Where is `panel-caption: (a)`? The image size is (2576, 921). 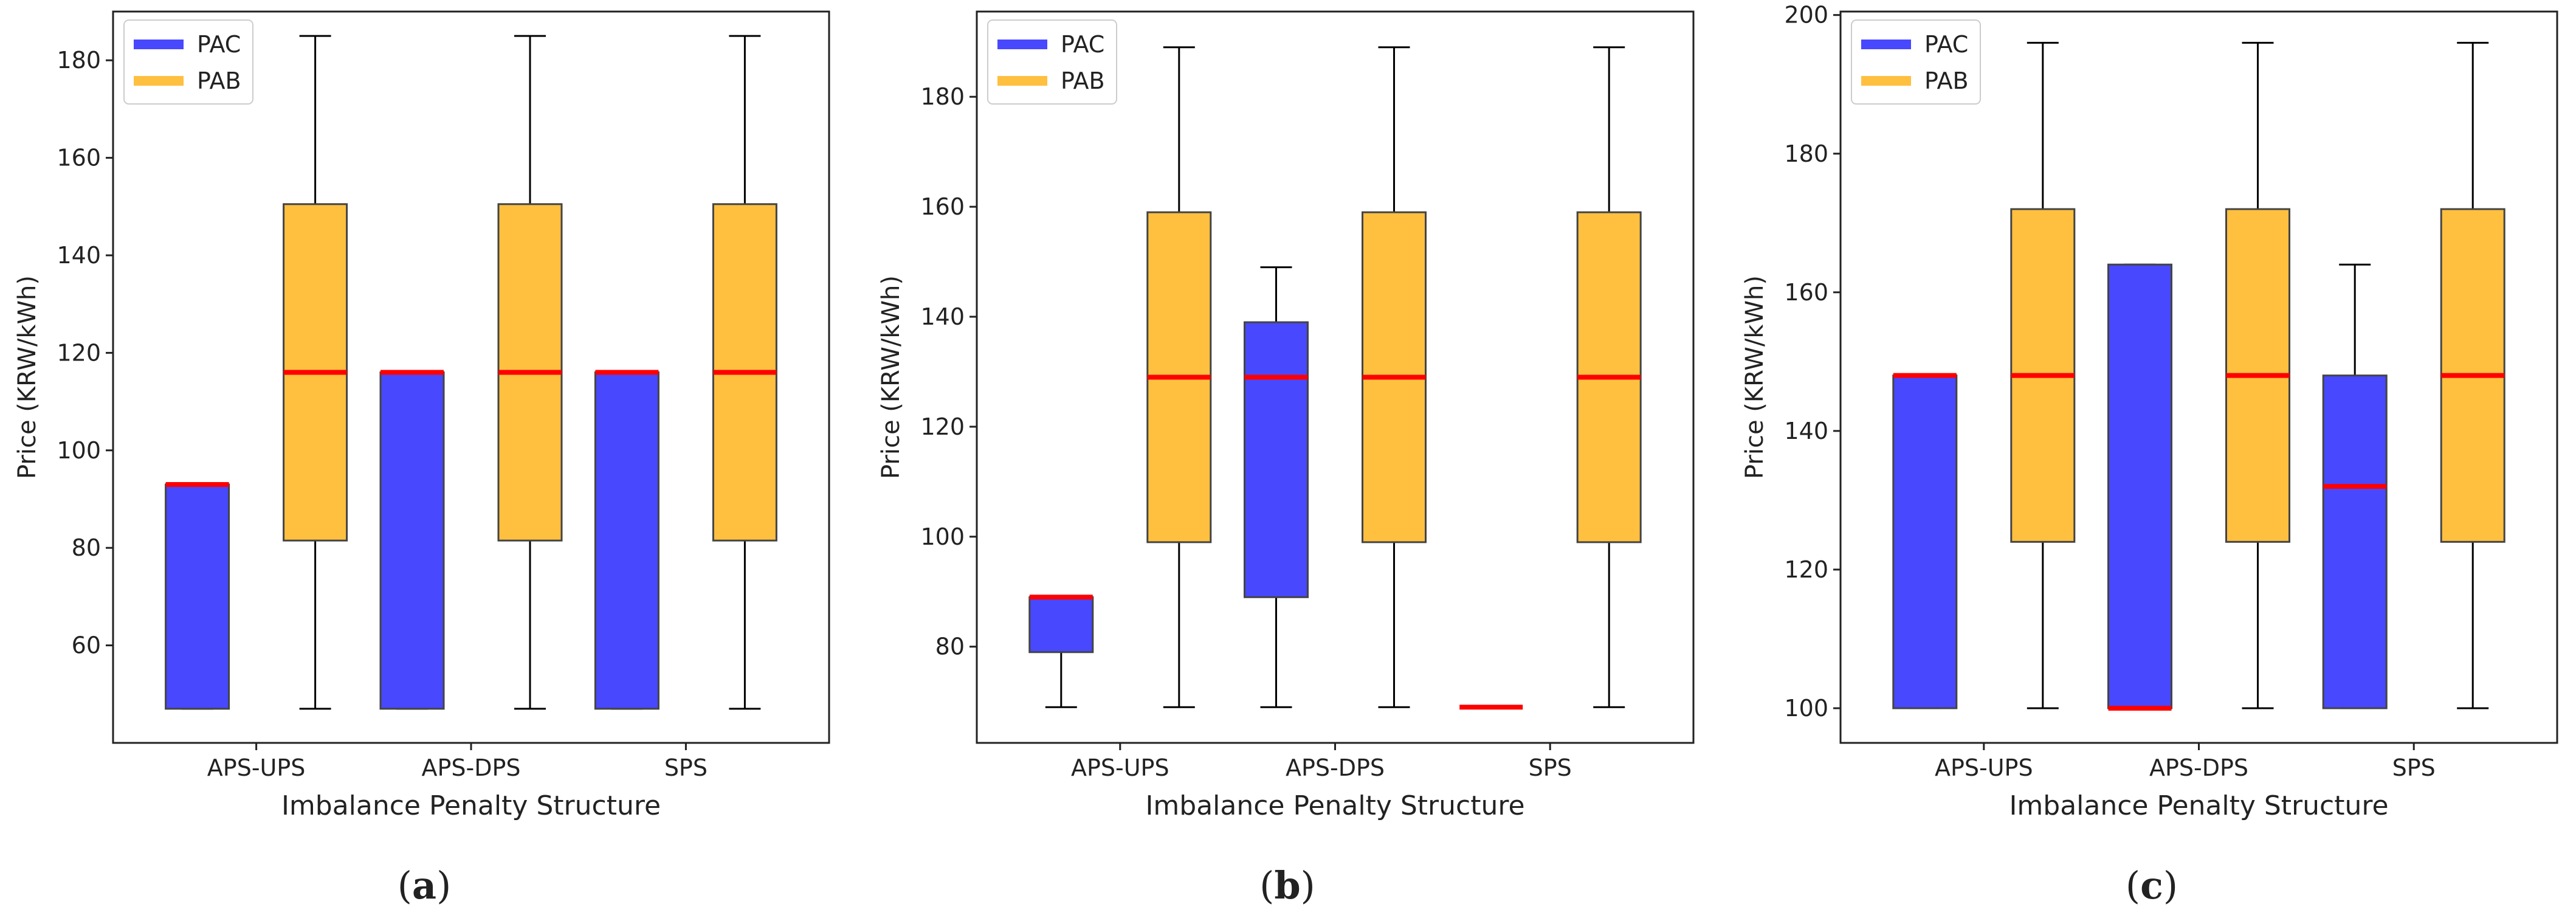 panel-caption: (a) is located at coordinates (425, 885).